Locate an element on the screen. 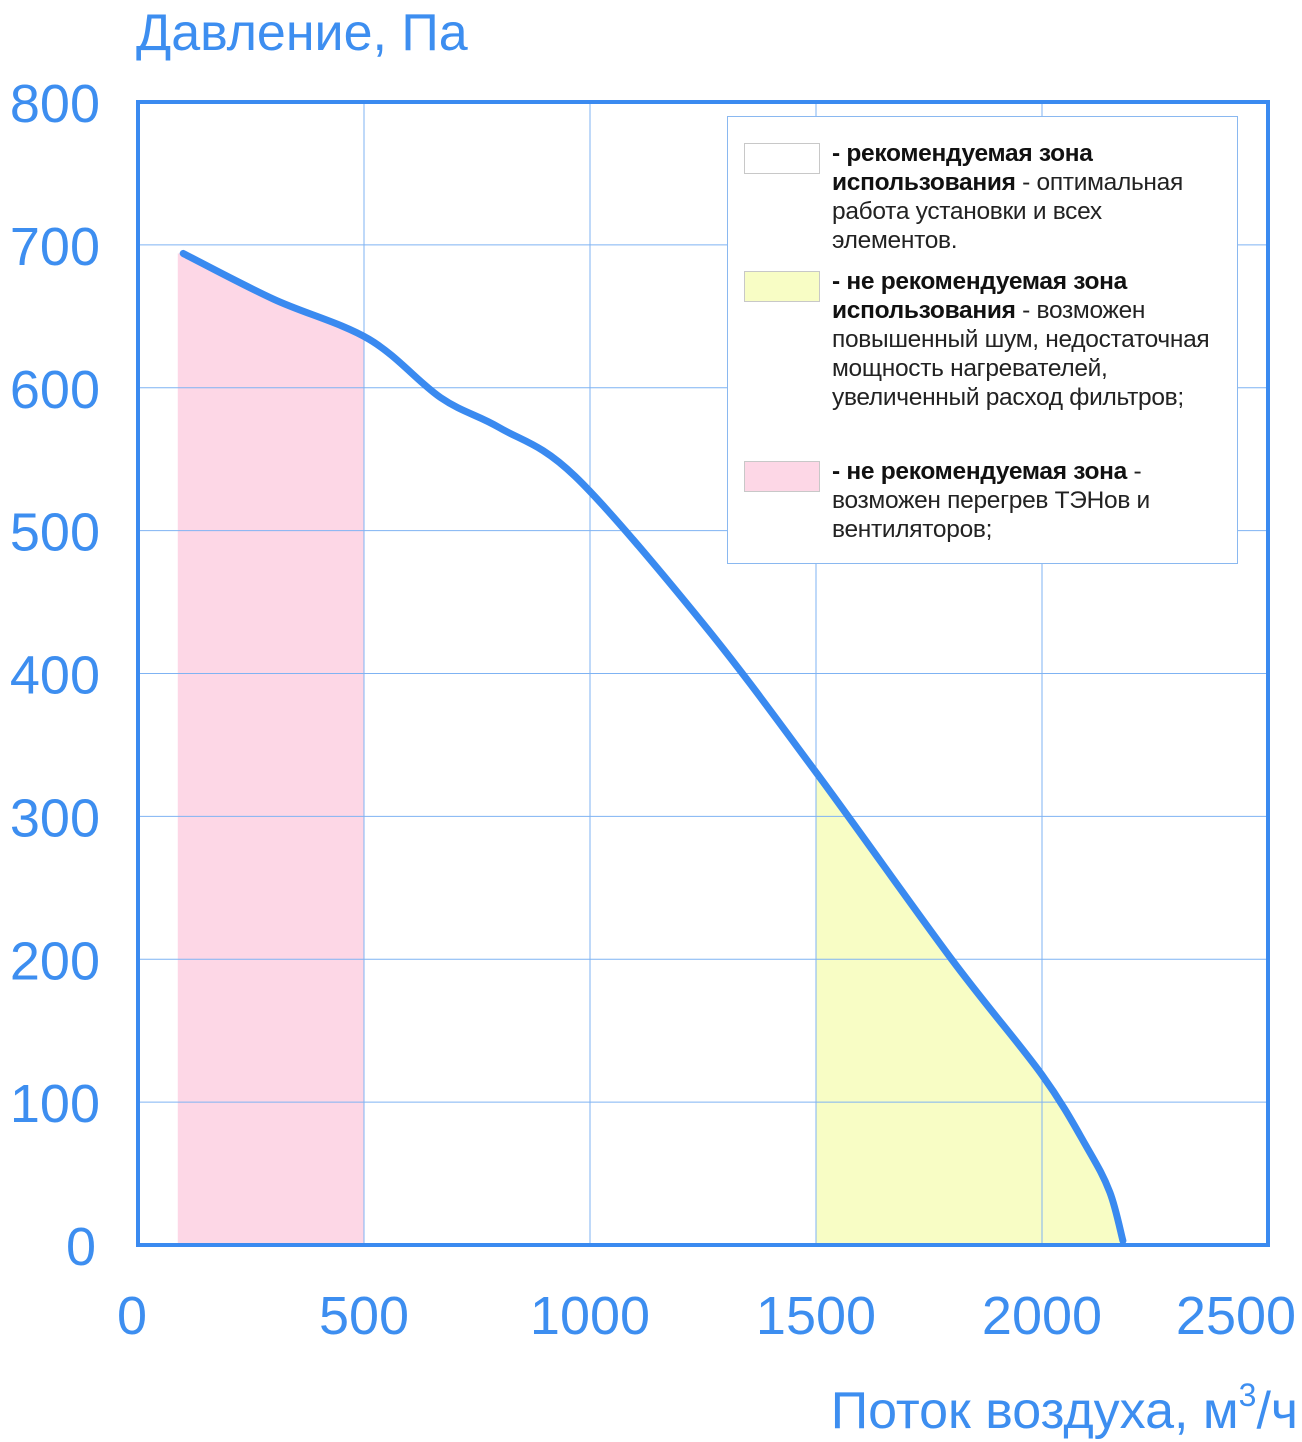  y-tick-label: 200 is located at coordinates (55, 961).